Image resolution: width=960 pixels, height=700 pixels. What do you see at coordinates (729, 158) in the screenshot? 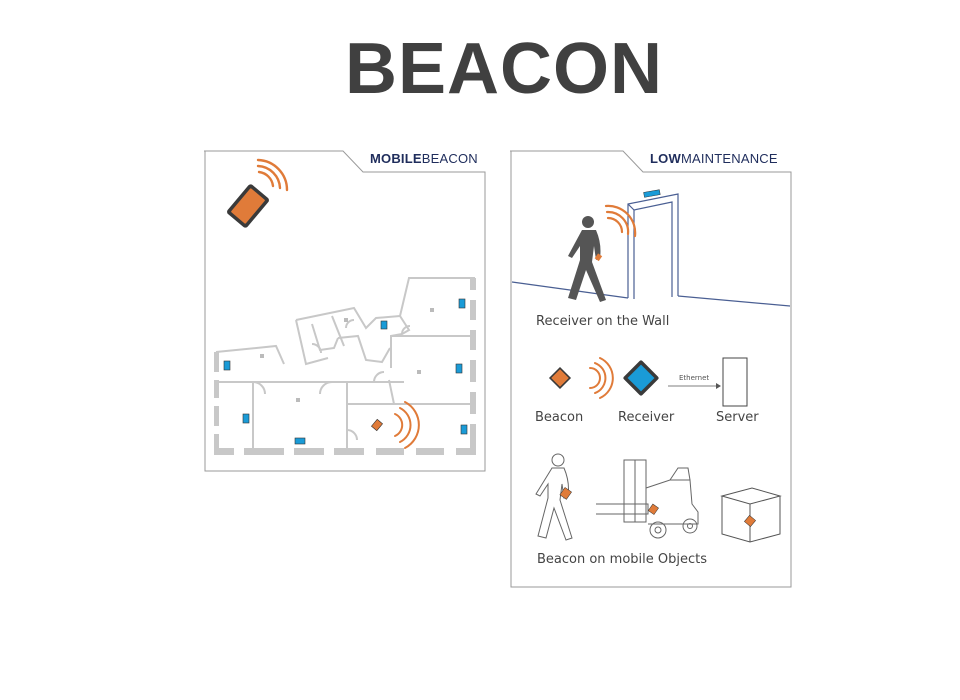
I see `tab-light-text: MAINTENANCE` at bounding box center [729, 158].